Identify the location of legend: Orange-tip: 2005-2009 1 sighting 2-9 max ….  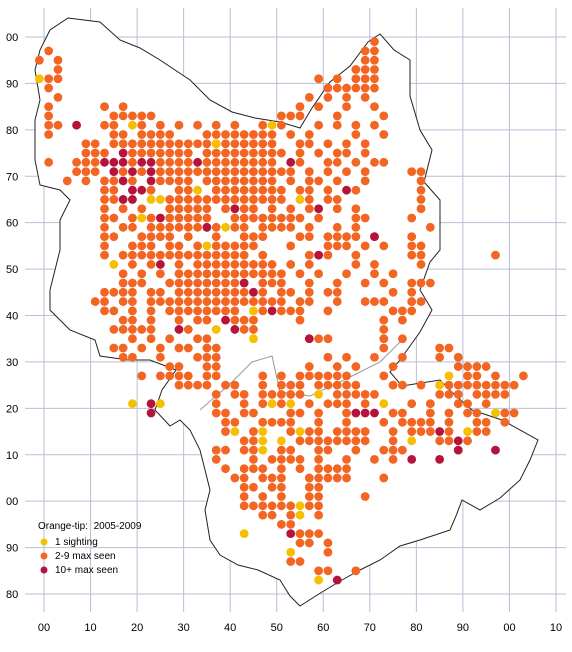
(90, 548).